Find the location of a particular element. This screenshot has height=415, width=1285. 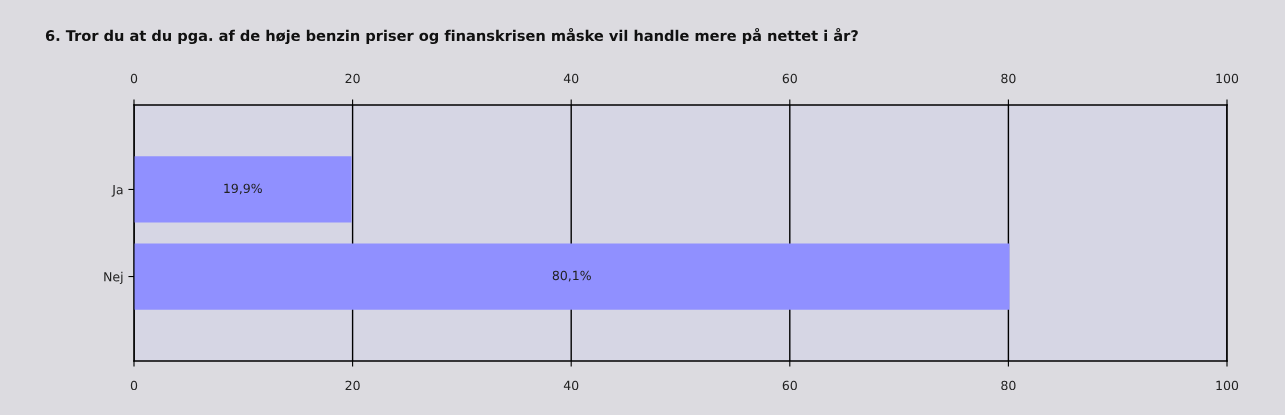

data-label: 19,9% is located at coordinates (243, 189).